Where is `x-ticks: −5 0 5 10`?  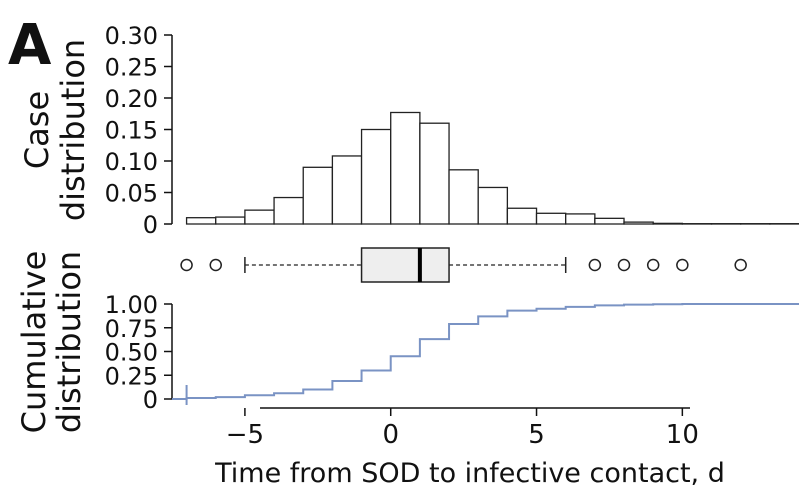 x-ticks: −5 0 5 10 is located at coordinates (462, 429).